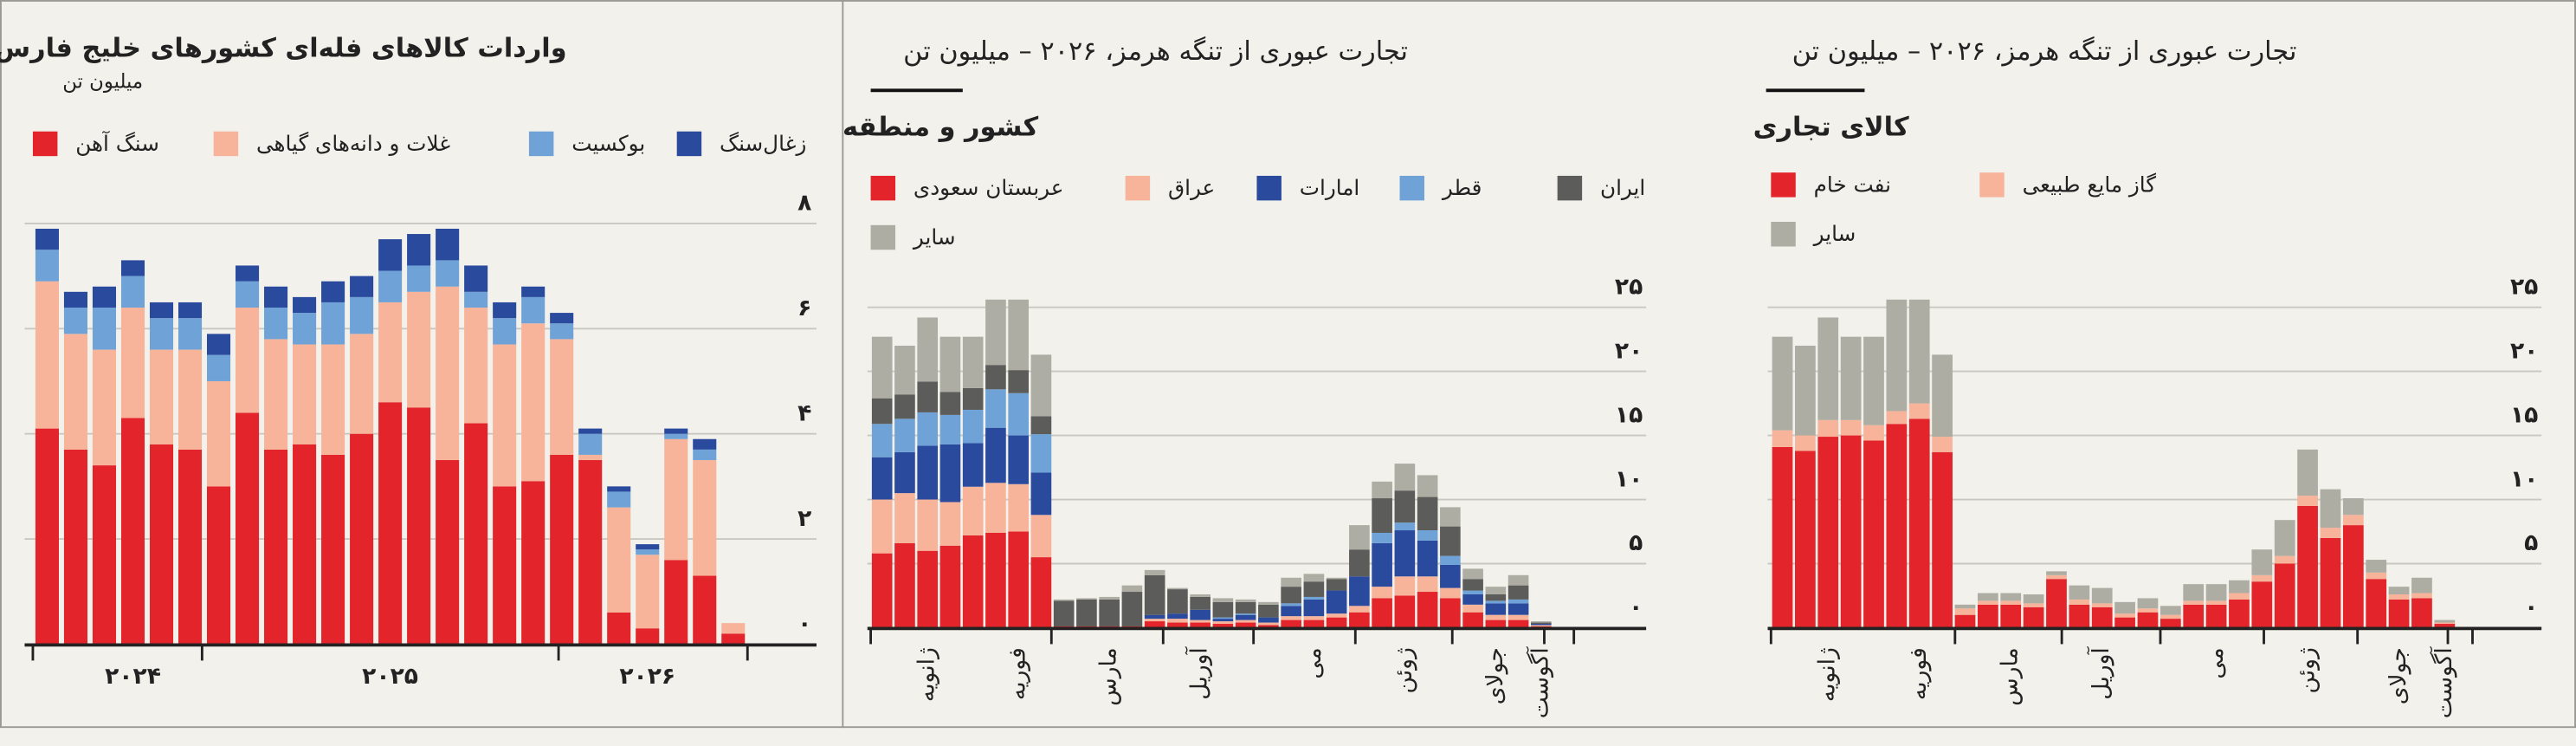  Describe the element at coordinates (1461, 187) in the screenshot. I see `legend-label: قطر` at that location.